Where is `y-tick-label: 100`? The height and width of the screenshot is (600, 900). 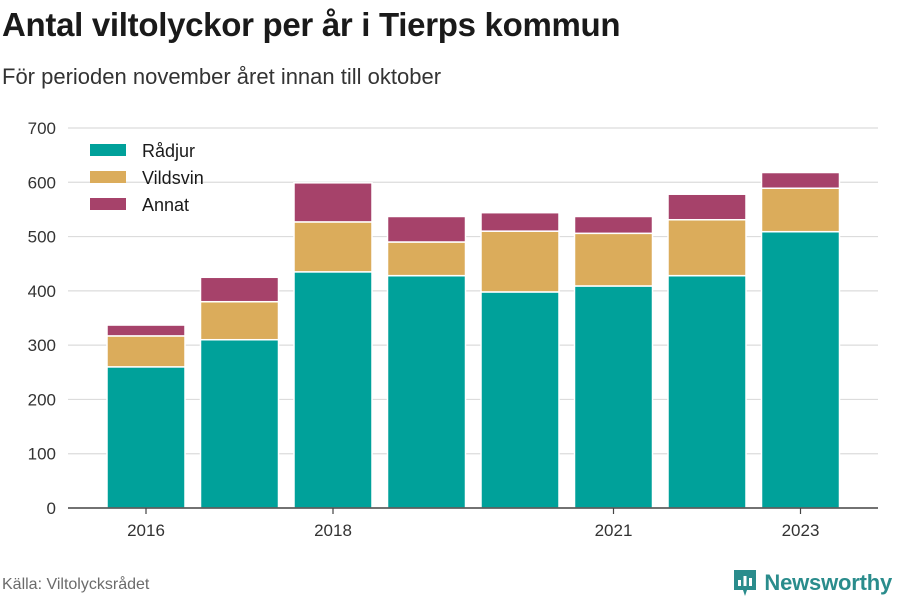
y-tick-label: 100 is located at coordinates (42, 454).